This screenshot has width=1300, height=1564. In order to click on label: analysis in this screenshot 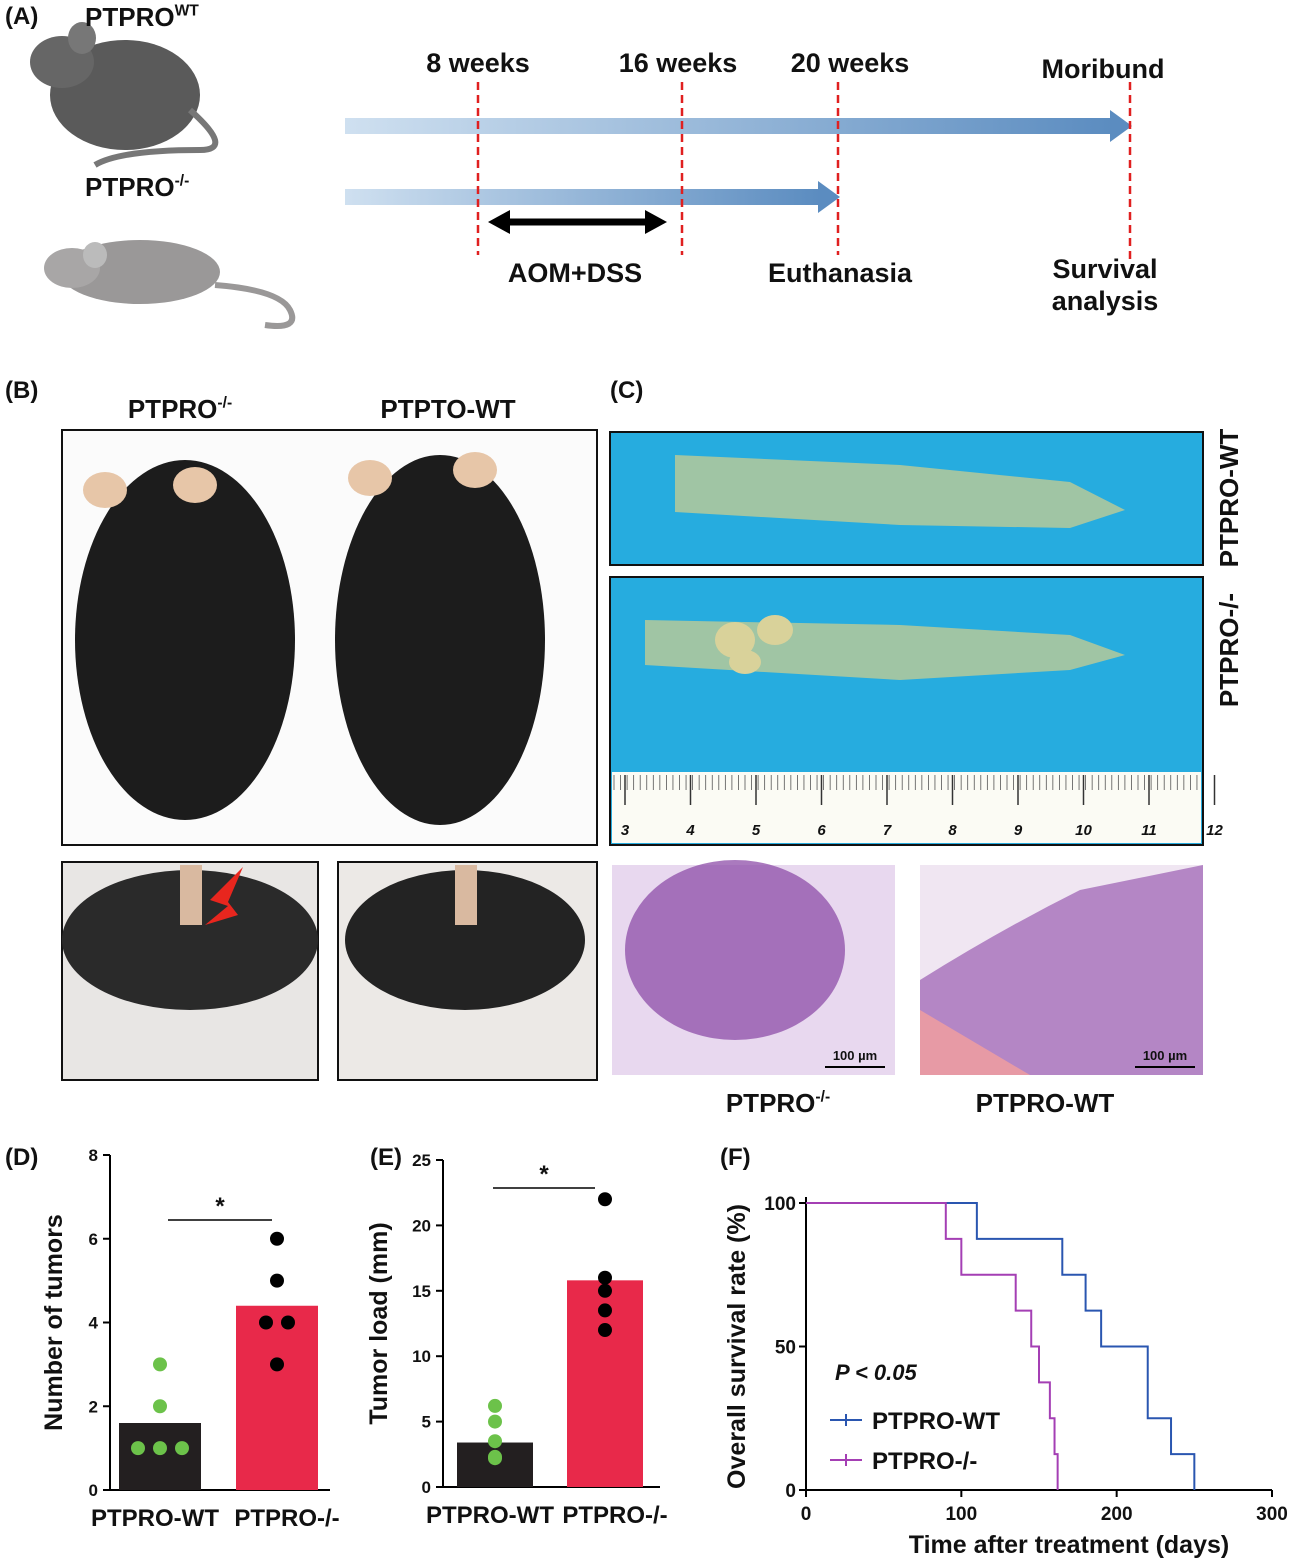, I will do `click(1105, 301)`.